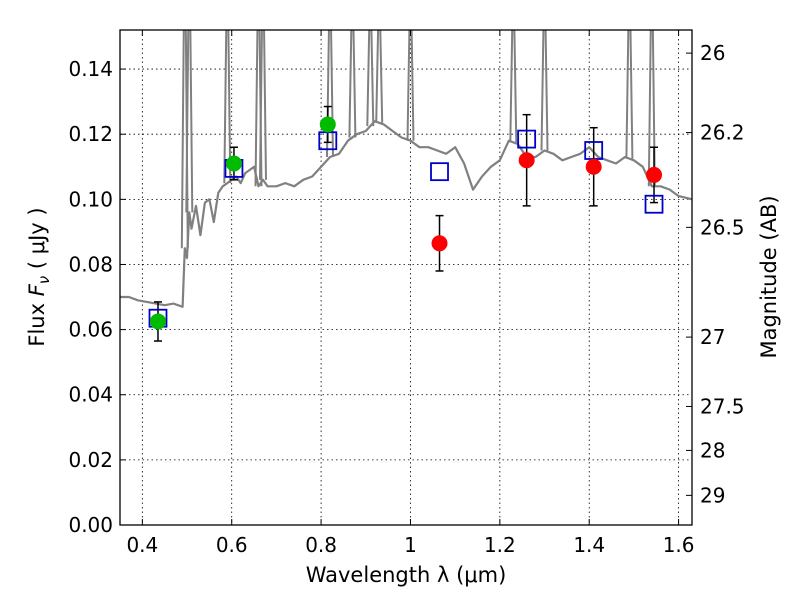 The width and height of the screenshot is (800, 600). I want to click on y2-tick-label: 29, so click(712, 495).